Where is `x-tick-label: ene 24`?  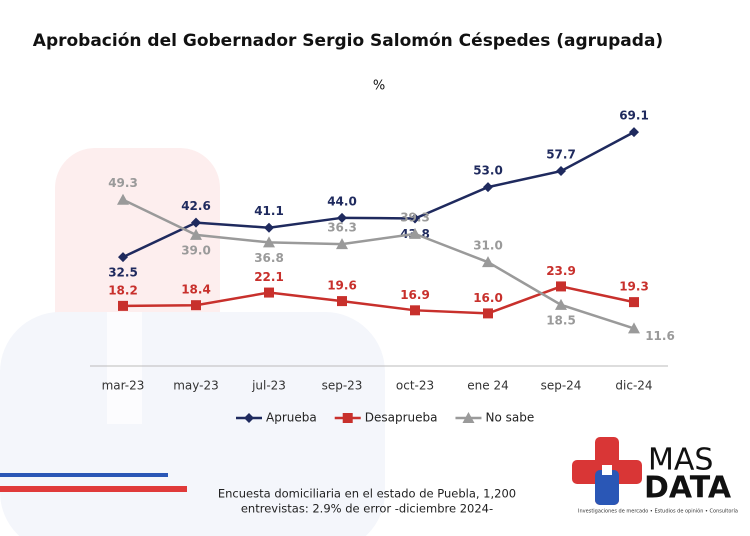 x-tick-label: ene 24 is located at coordinates (487, 386).